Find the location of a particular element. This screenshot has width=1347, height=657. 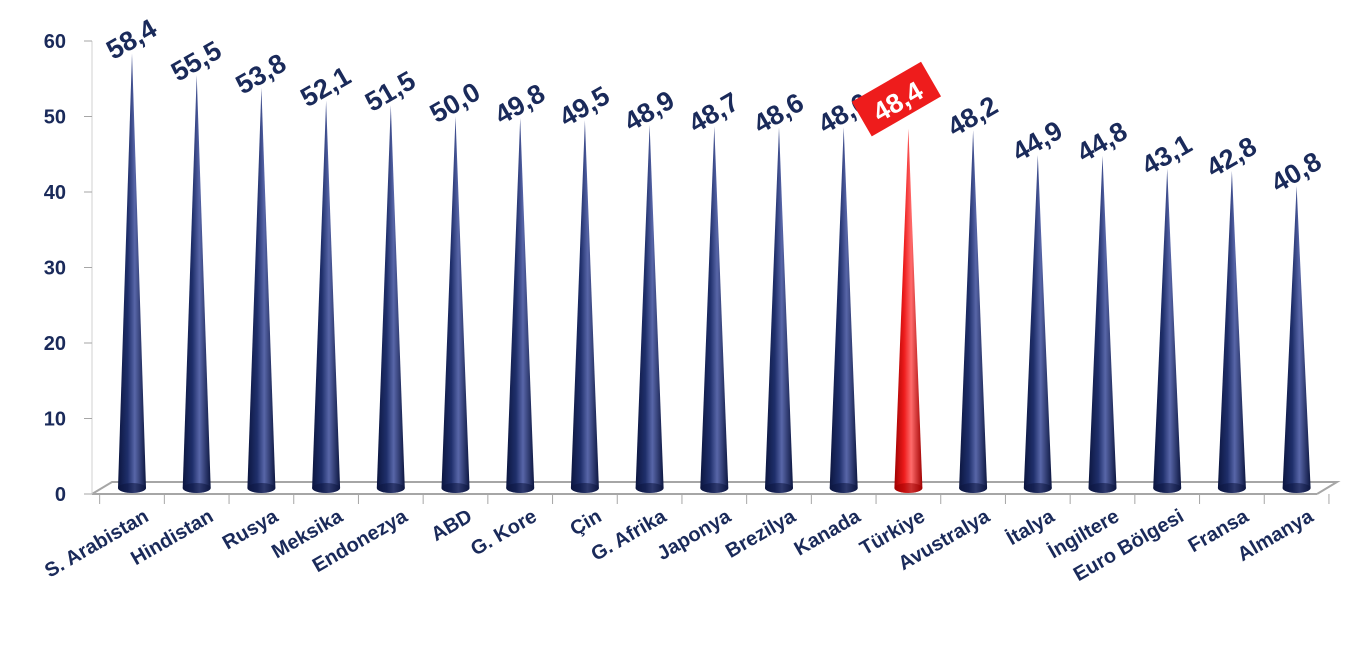

x-tick-label: Çin is located at coordinates (585, 522).